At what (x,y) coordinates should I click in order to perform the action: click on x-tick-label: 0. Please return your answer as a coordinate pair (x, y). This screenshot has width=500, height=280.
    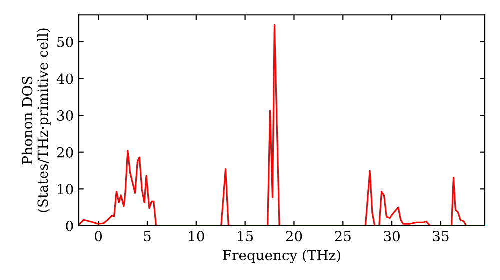
    Looking at the image, I should click on (98, 236).